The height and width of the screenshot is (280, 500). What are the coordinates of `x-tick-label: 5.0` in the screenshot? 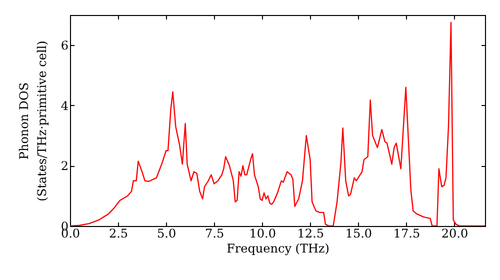 It's located at (166, 233).